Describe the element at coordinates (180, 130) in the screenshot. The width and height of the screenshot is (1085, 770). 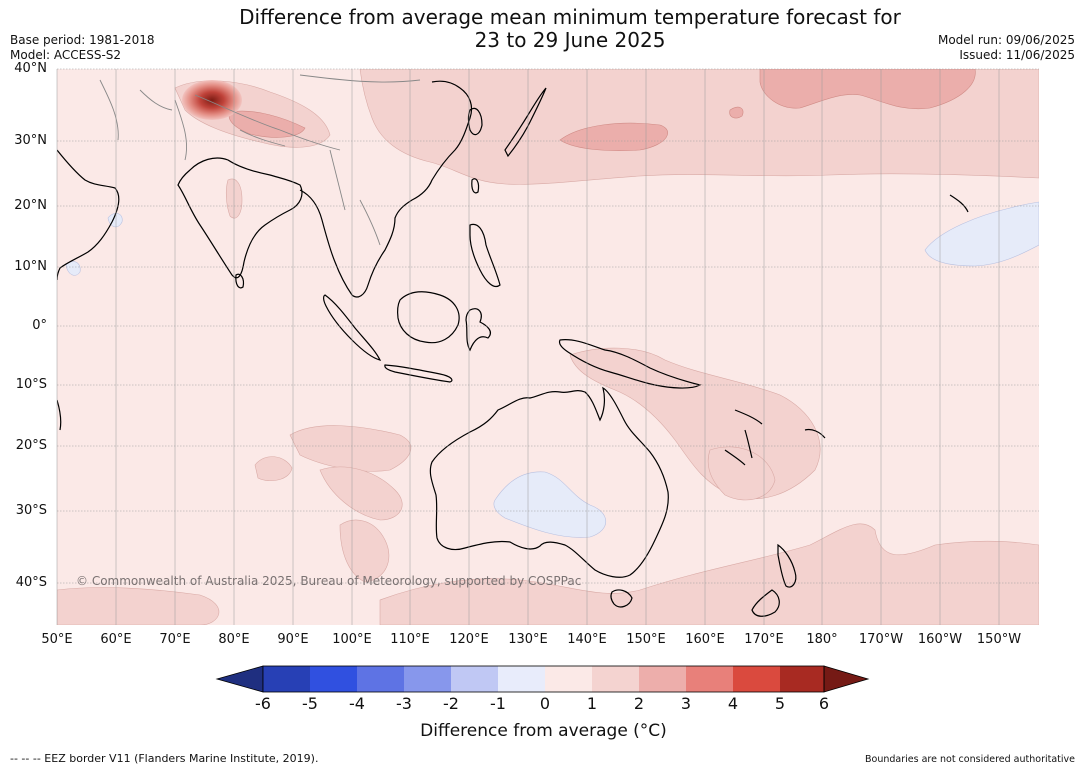
I see `border-pakistan-india` at that location.